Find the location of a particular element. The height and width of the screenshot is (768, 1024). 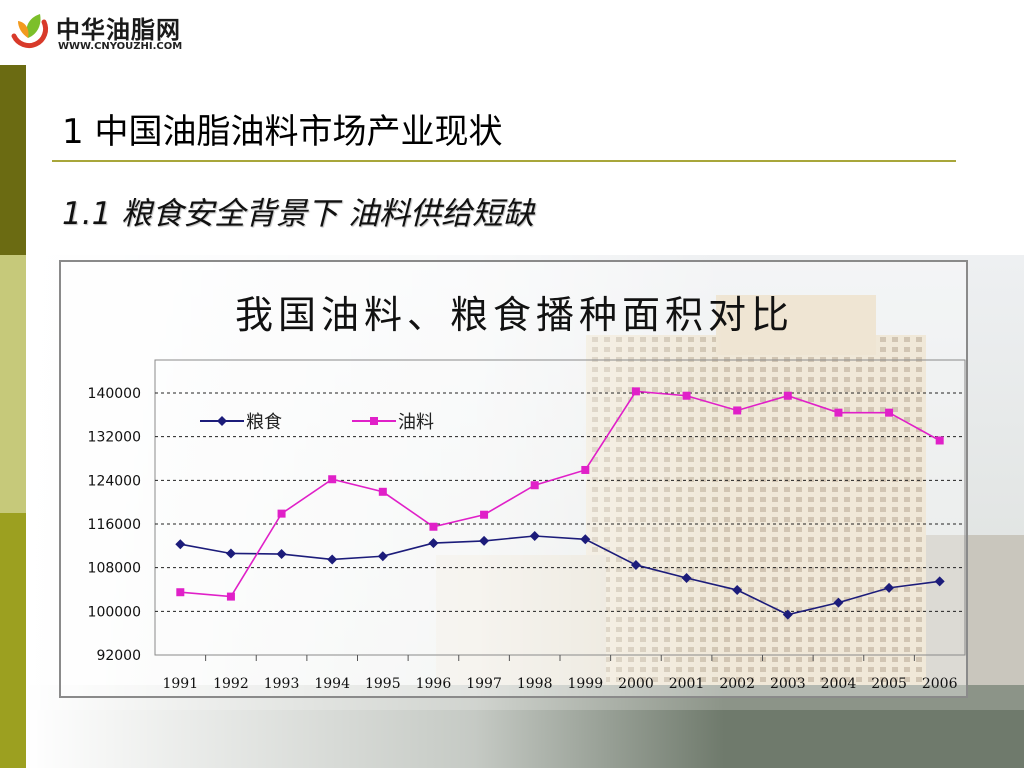

slide-title: 1 中国油脂油料市场产业现状 is located at coordinates (282, 132).